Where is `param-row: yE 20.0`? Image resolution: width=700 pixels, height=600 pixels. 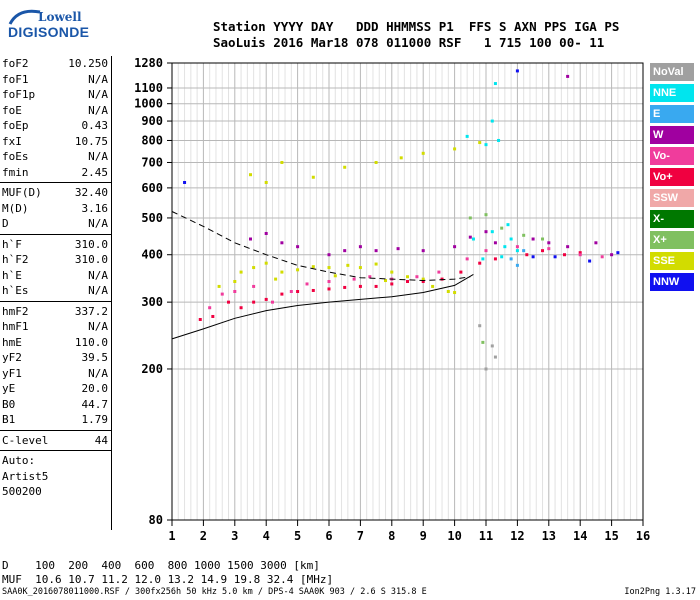 param-row: yE 20.0 is located at coordinates (55, 389).